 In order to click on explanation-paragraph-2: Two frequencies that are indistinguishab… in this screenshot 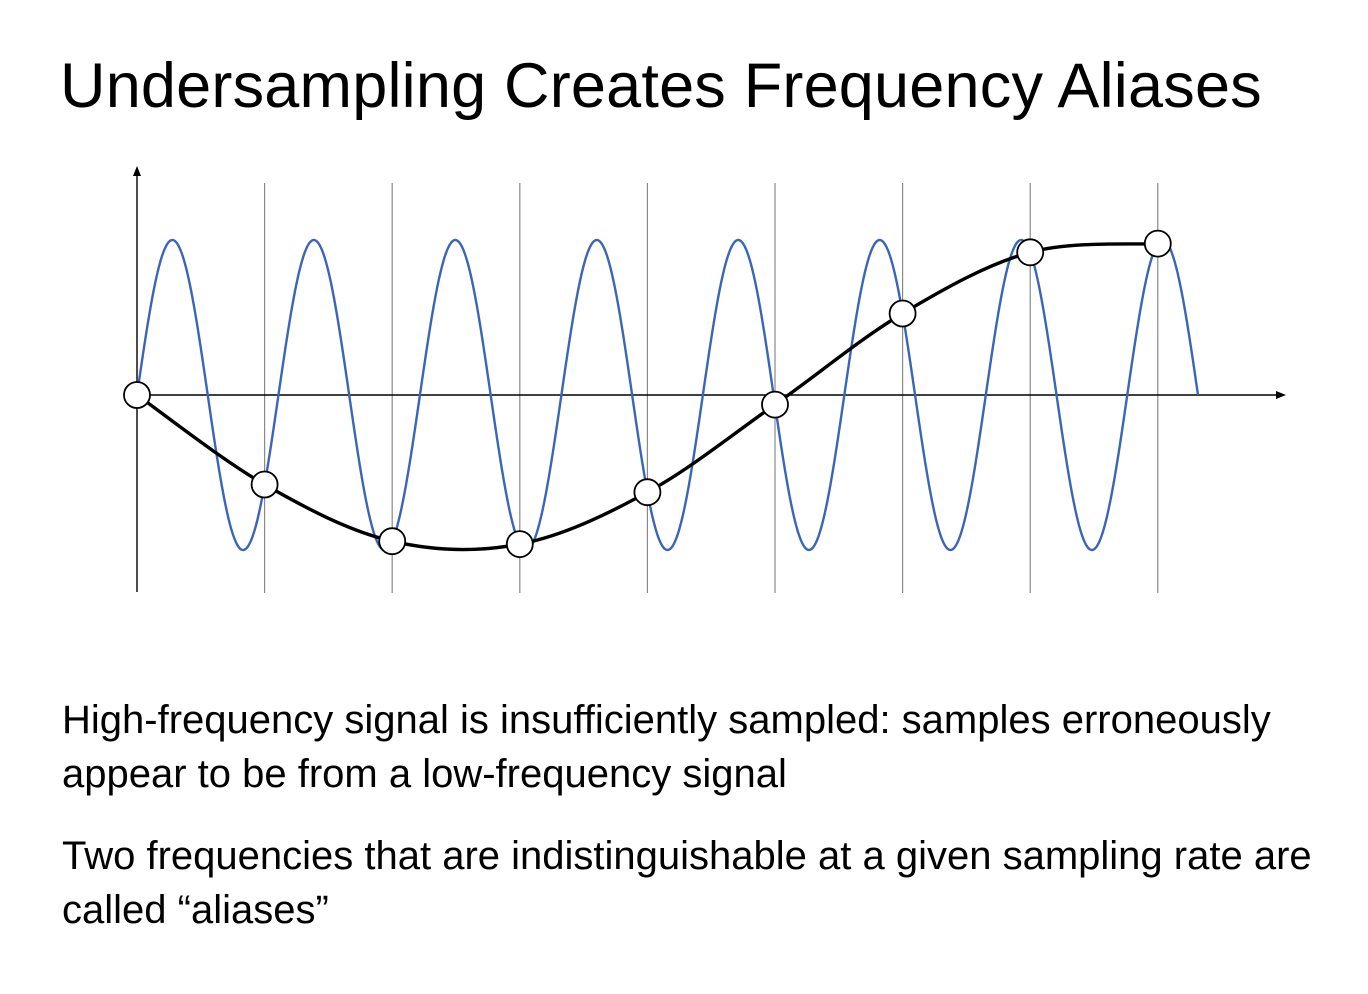, I will do `click(687, 883)`.